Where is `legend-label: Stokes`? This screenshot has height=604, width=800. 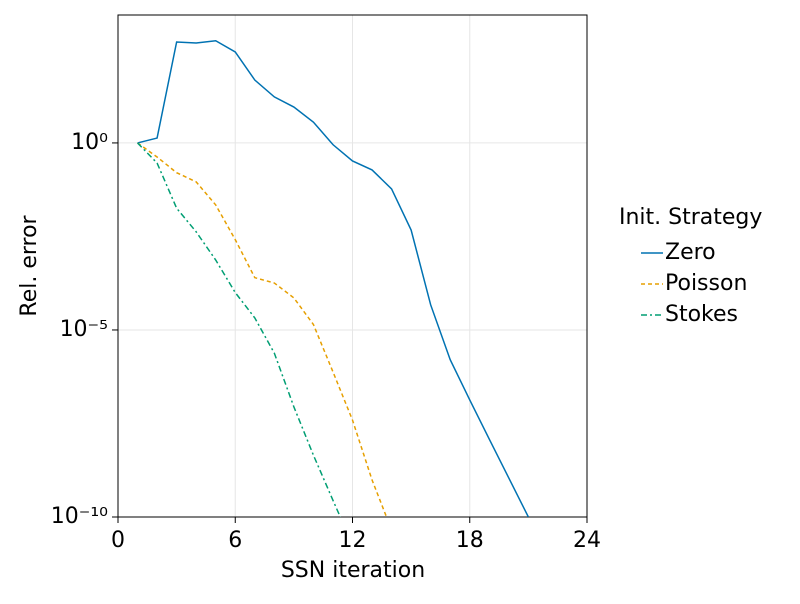 legend-label: Stokes is located at coordinates (701, 314).